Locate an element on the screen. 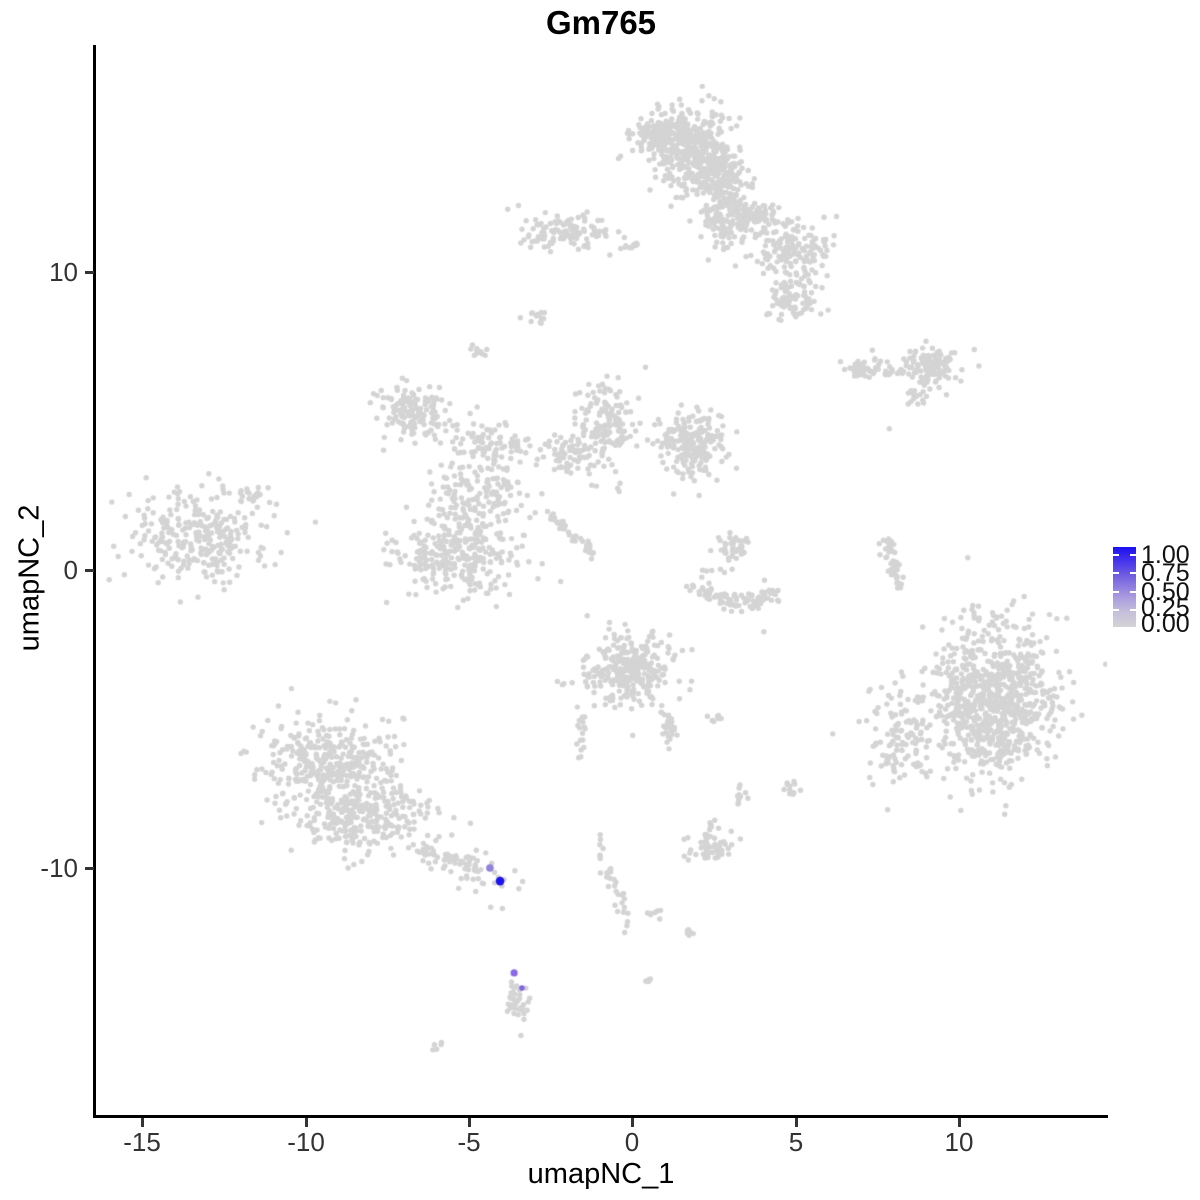  x-tick-label: 10 is located at coordinates (959, 1142).